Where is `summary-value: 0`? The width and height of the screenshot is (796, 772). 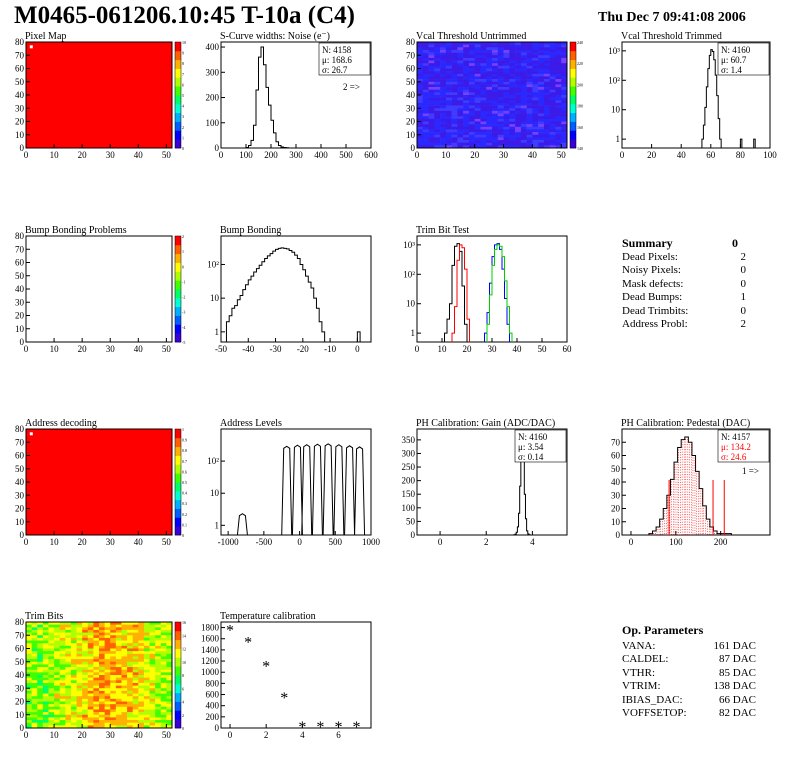 summary-value: 0 is located at coordinates (743, 270).